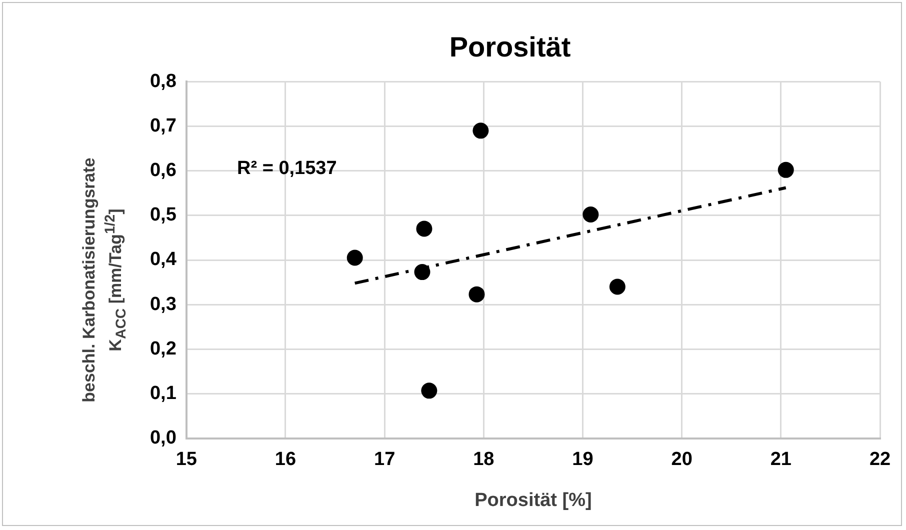 The height and width of the screenshot is (530, 906). What do you see at coordinates (163, 215) in the screenshot?
I see `y-tick-label: 0,5` at bounding box center [163, 215].